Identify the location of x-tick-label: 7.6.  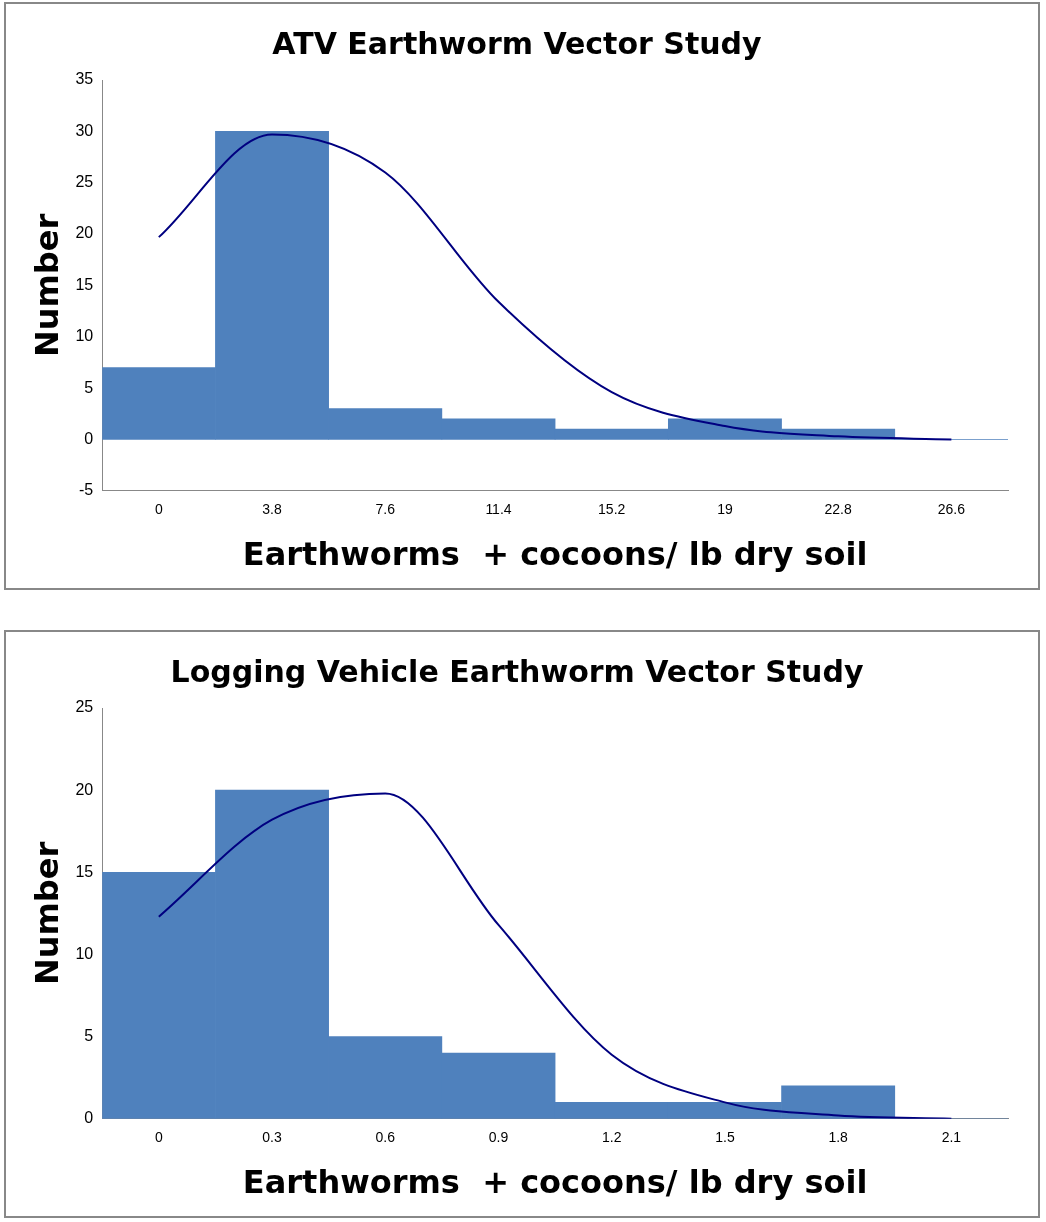
(385, 509).